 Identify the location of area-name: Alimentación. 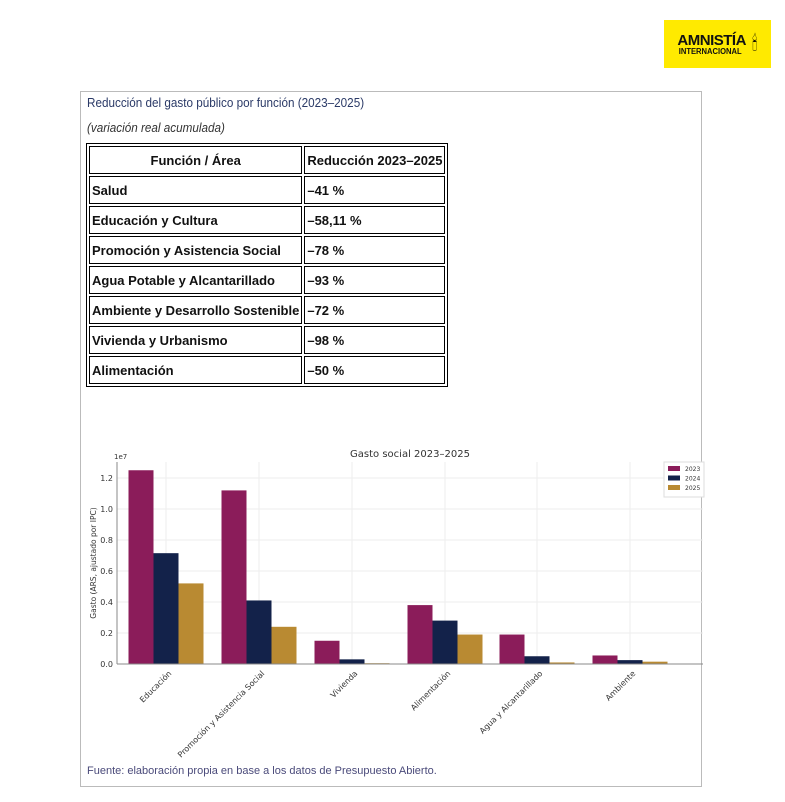
(196, 370).